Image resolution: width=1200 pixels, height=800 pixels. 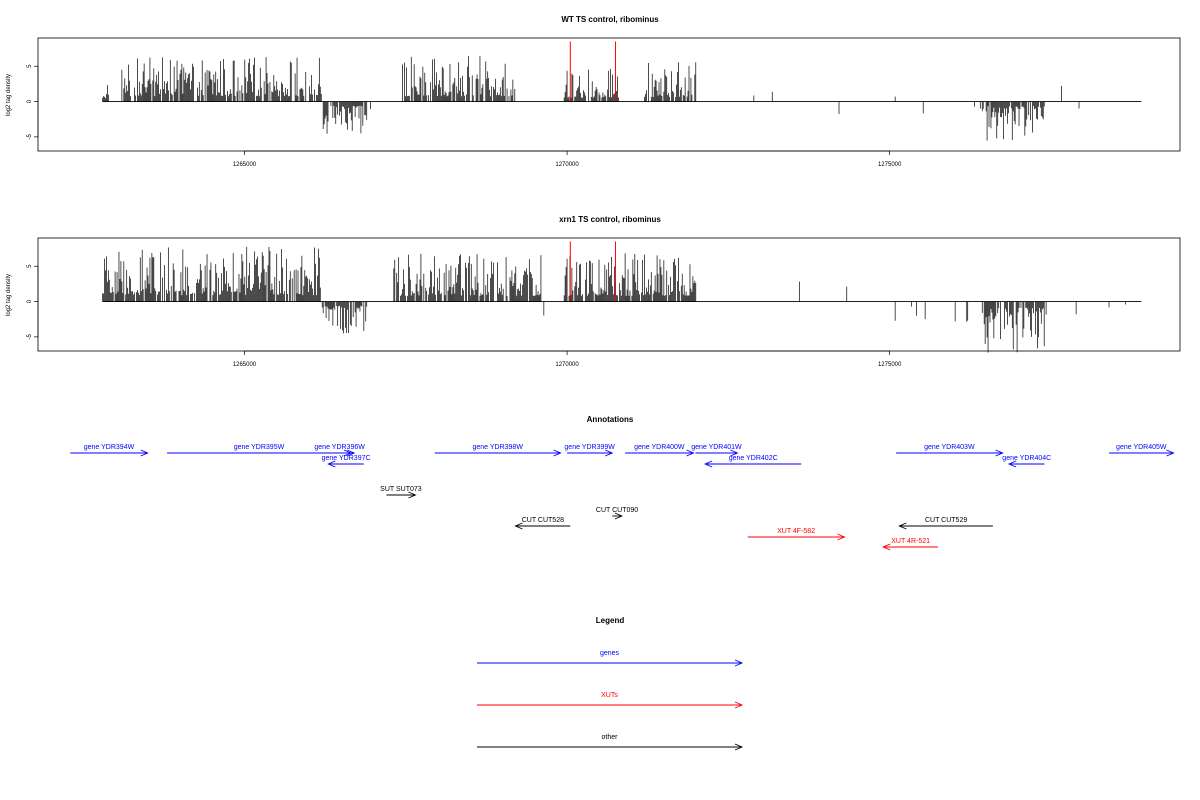 I want to click on xrn1-x-tick-label: 1265000, so click(x=245, y=365).